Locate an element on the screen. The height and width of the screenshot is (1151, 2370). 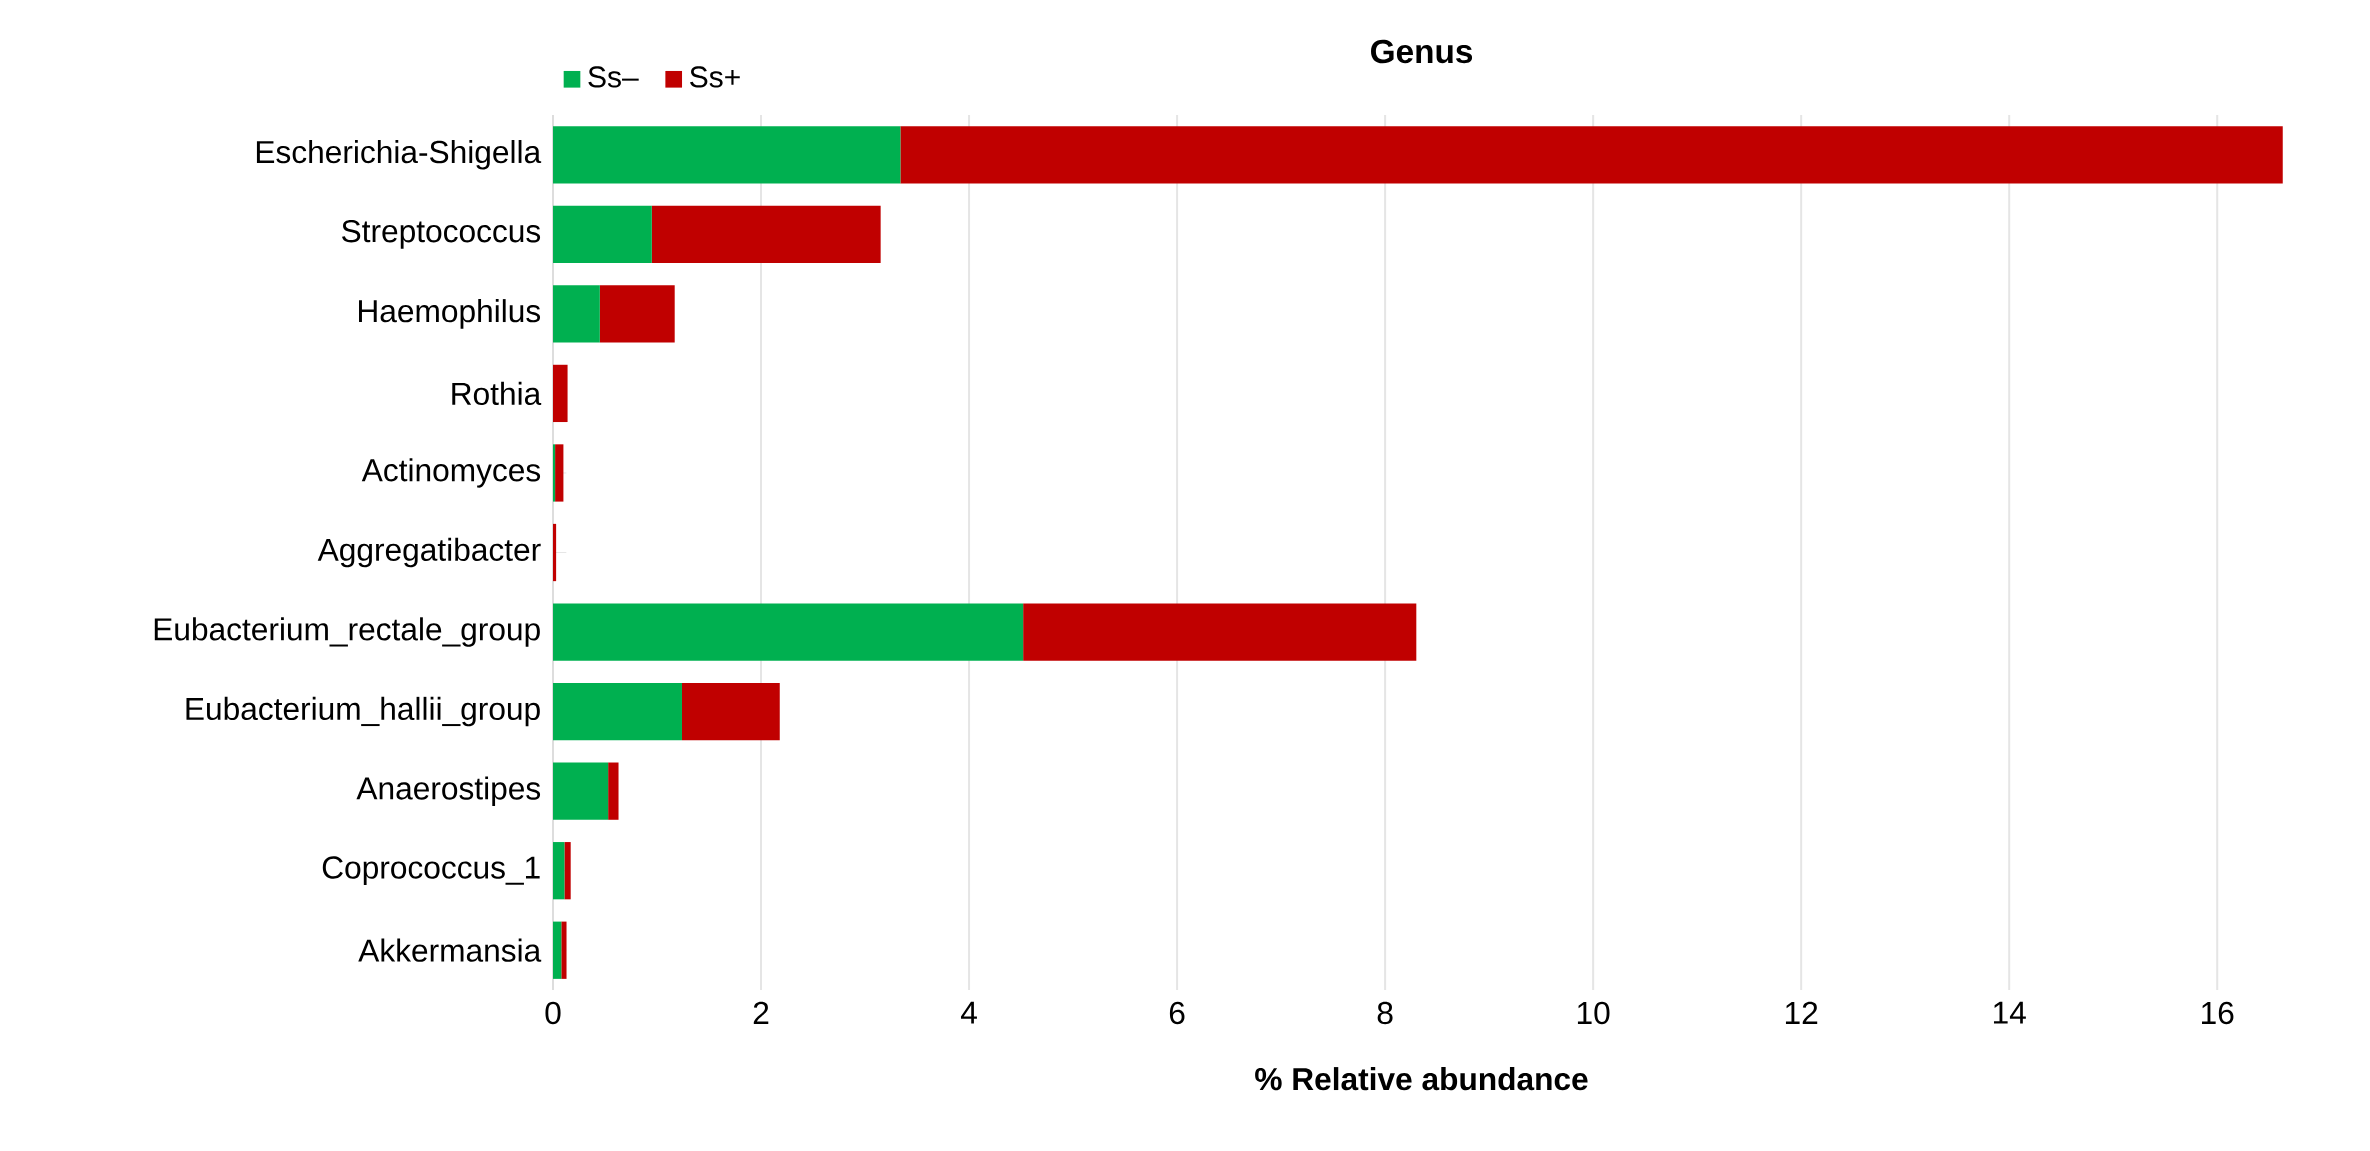
chart-title: Genus is located at coordinates (1422, 51).